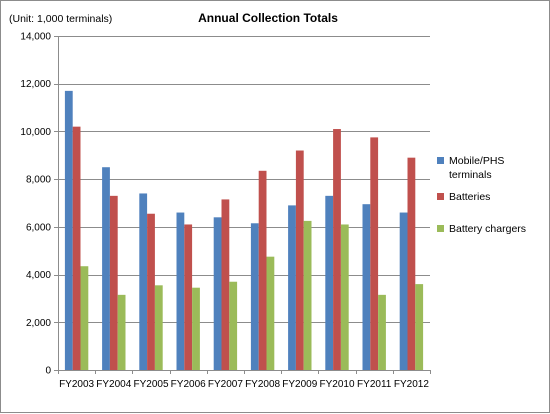 The width and height of the screenshot is (550, 414). I want to click on x-tick-label: FY2010, so click(336, 384).